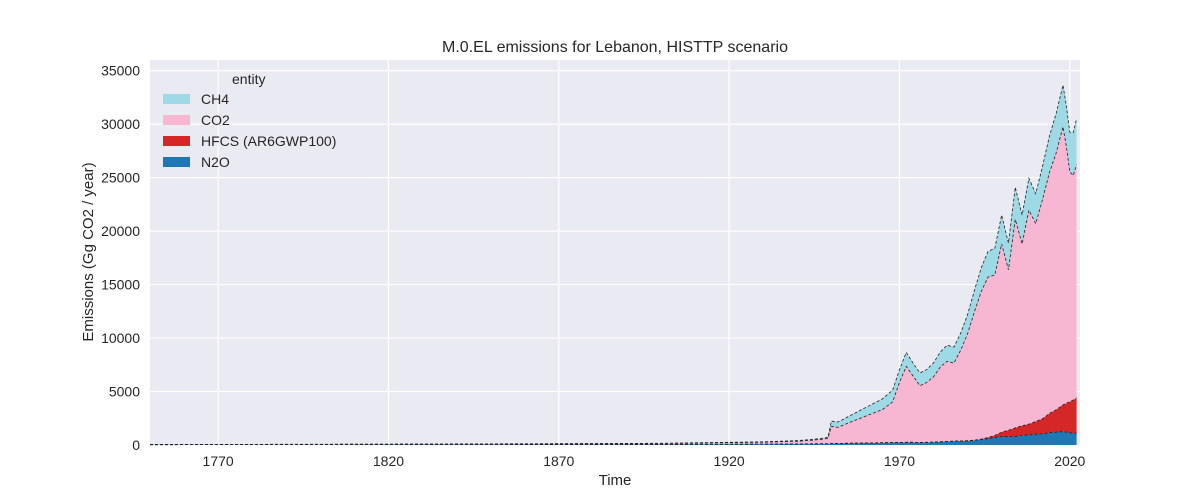  What do you see at coordinates (176, 141) in the screenshot?
I see `legend-swatch-hfcs-ar6gwp100` at bounding box center [176, 141].